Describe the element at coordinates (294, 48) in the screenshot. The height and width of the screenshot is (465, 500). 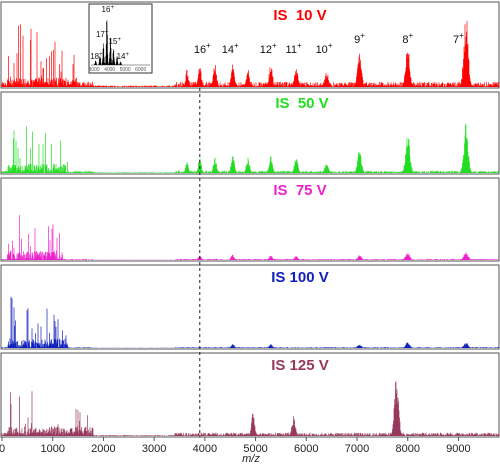
I see `charge-state-label: 11+` at that location.